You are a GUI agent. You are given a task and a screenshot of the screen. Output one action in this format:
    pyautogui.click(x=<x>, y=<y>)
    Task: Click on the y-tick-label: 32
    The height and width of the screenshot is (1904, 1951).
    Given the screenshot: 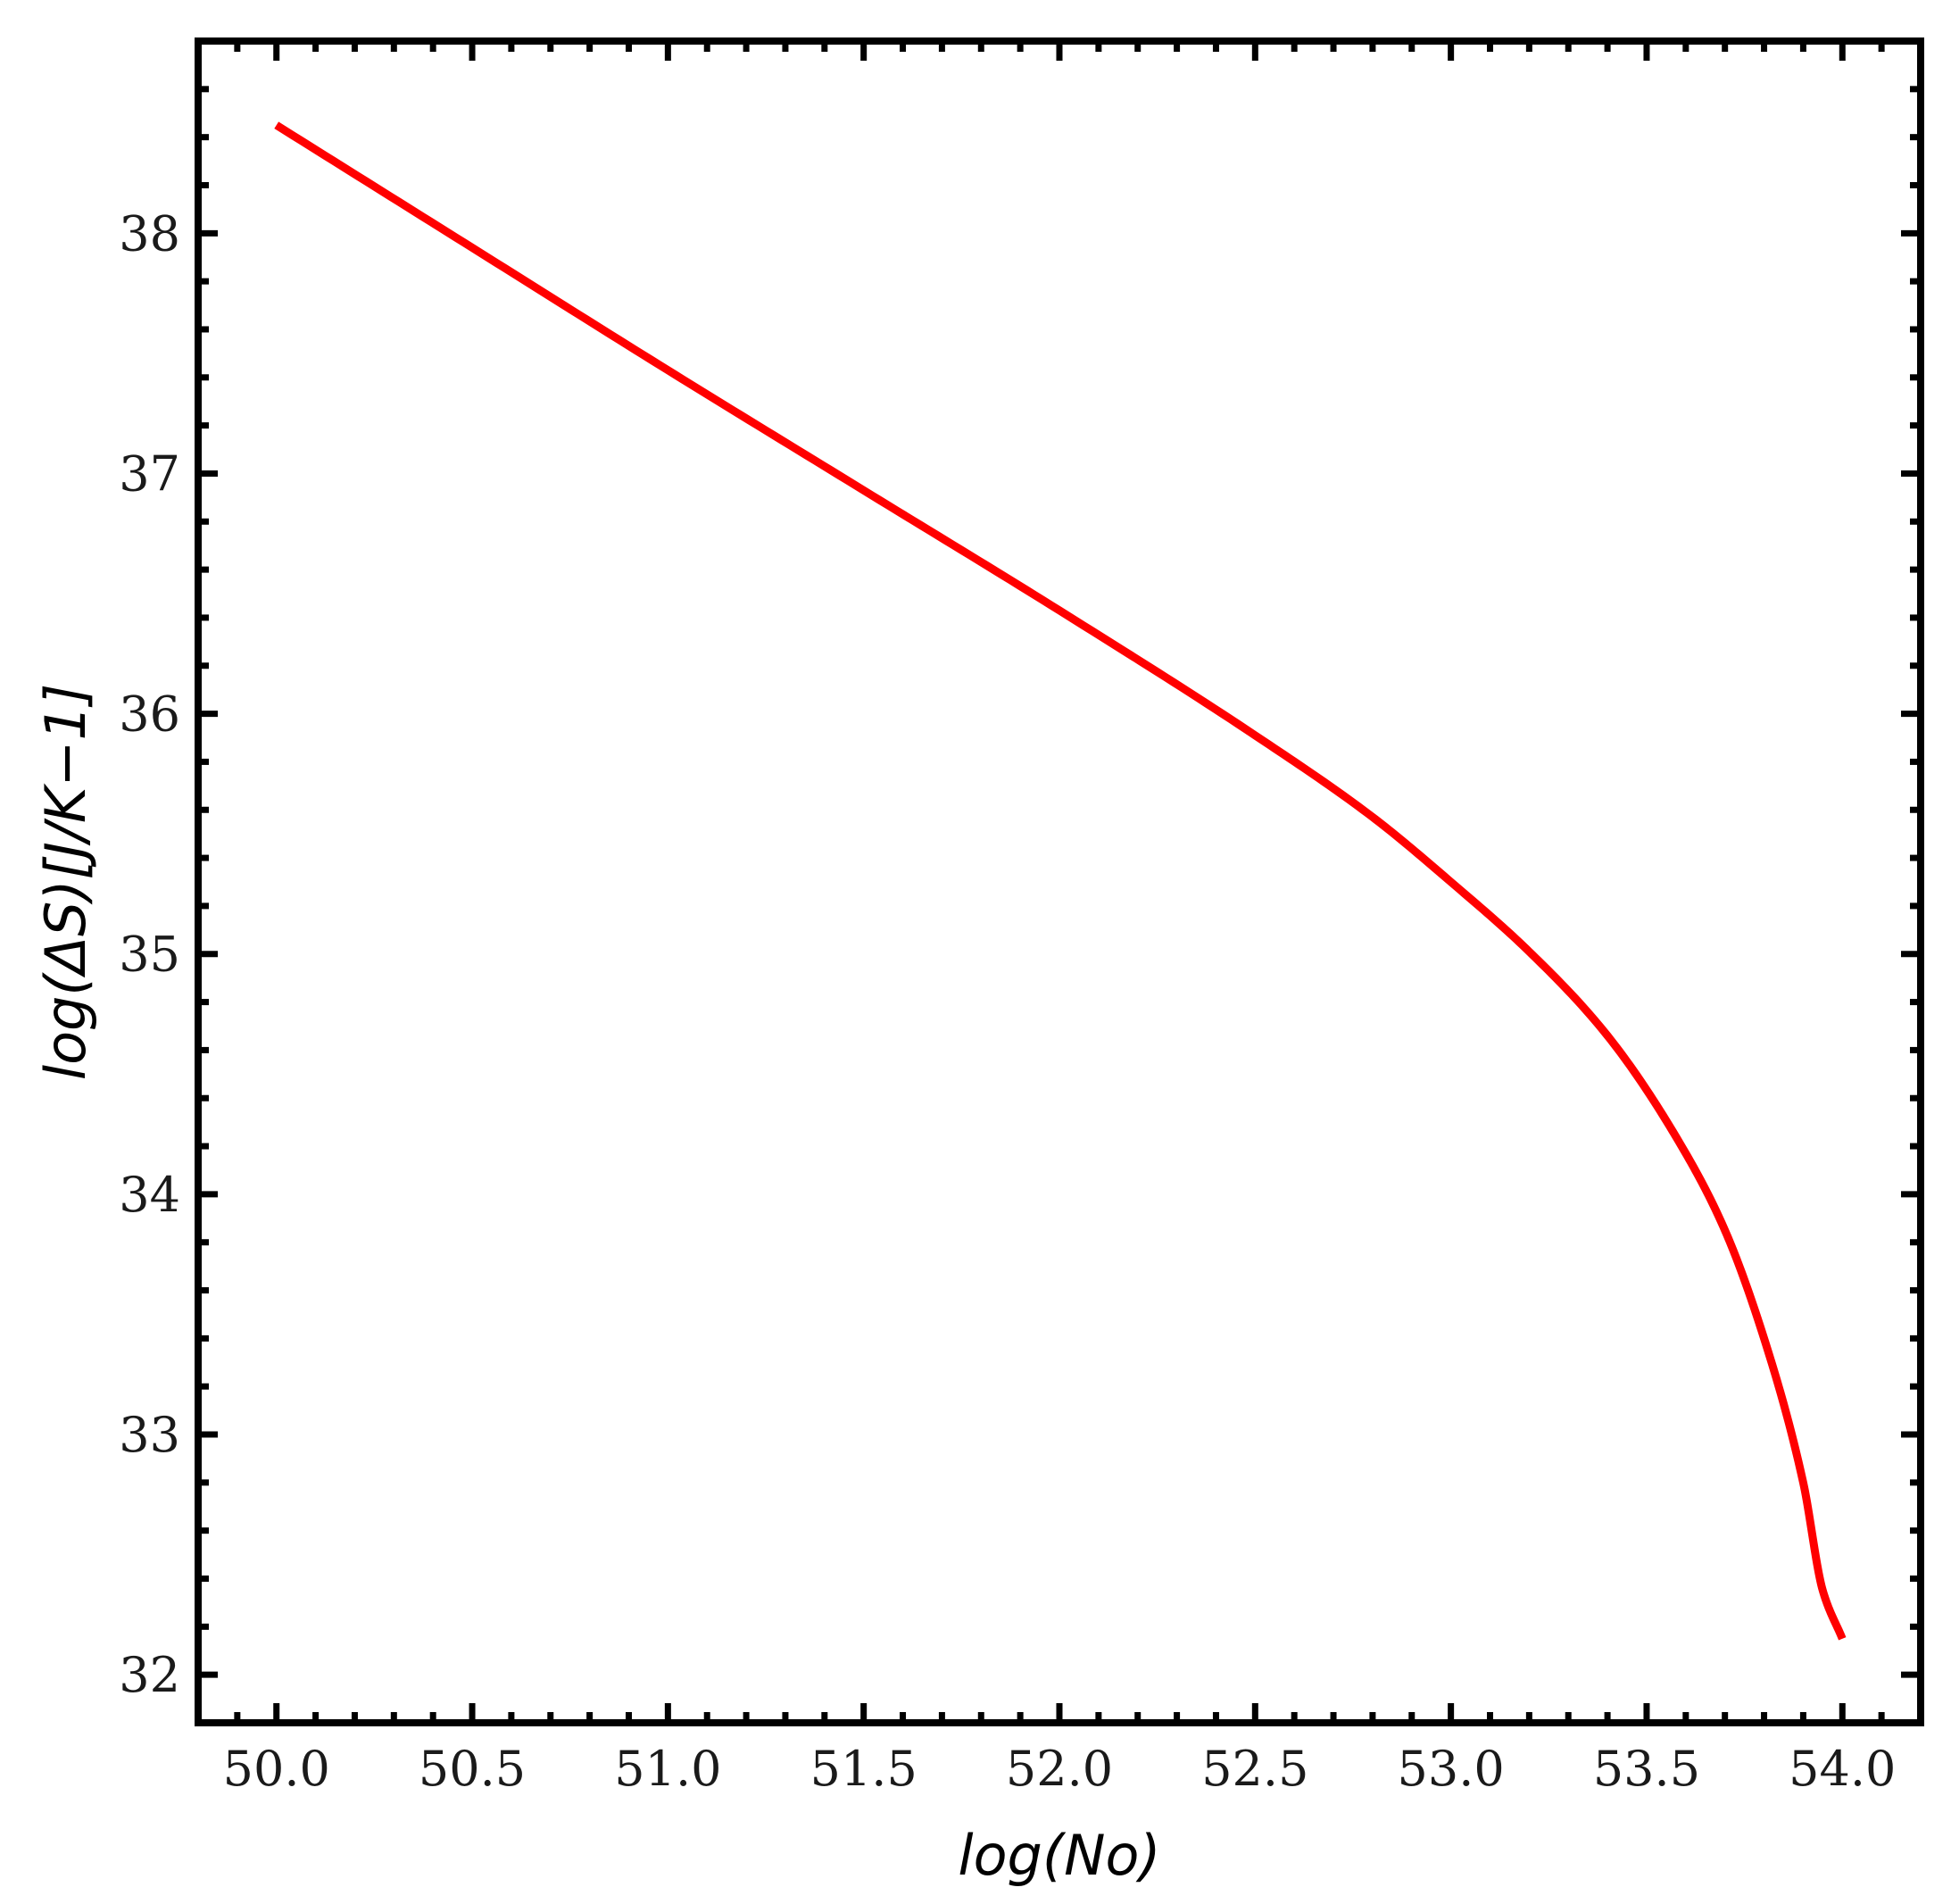 What is the action you would take?
    pyautogui.click(x=149, y=1675)
    